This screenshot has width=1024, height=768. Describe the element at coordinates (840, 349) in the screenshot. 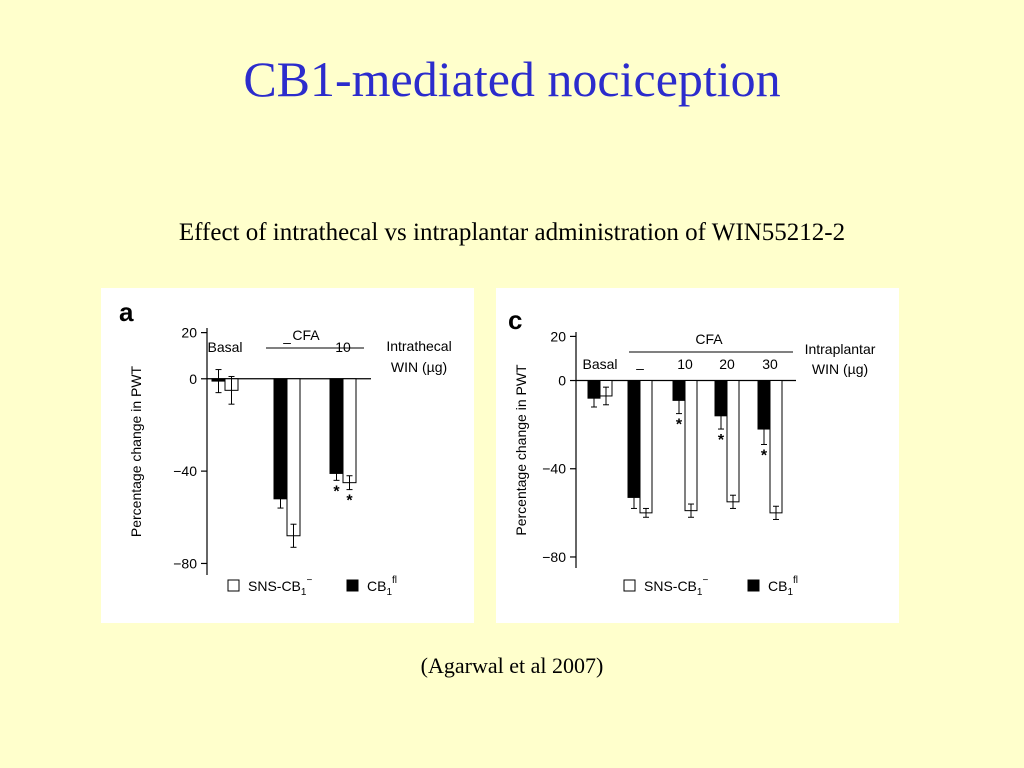

I see `condition-label: Intraplantar` at that location.